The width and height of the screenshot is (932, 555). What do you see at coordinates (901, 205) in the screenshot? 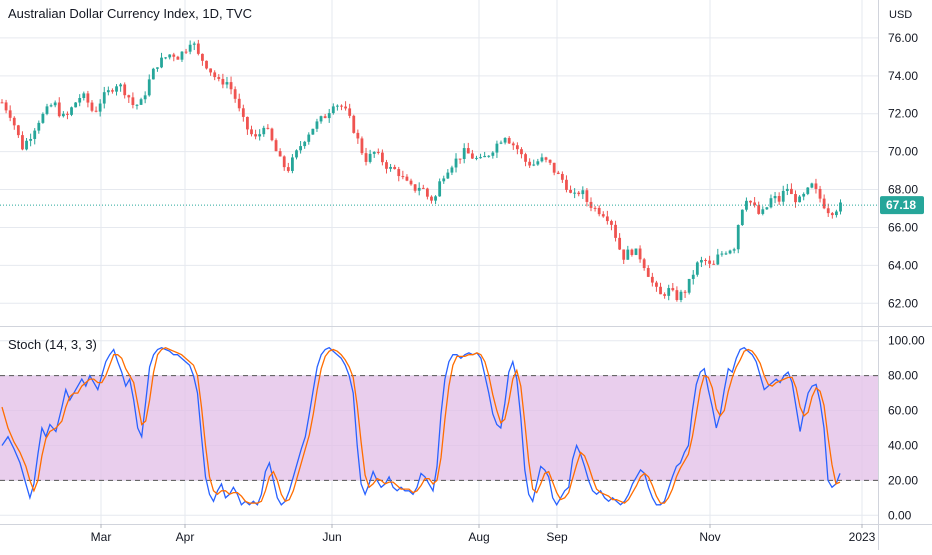
I see `last-price-label: 67.18` at bounding box center [901, 205].